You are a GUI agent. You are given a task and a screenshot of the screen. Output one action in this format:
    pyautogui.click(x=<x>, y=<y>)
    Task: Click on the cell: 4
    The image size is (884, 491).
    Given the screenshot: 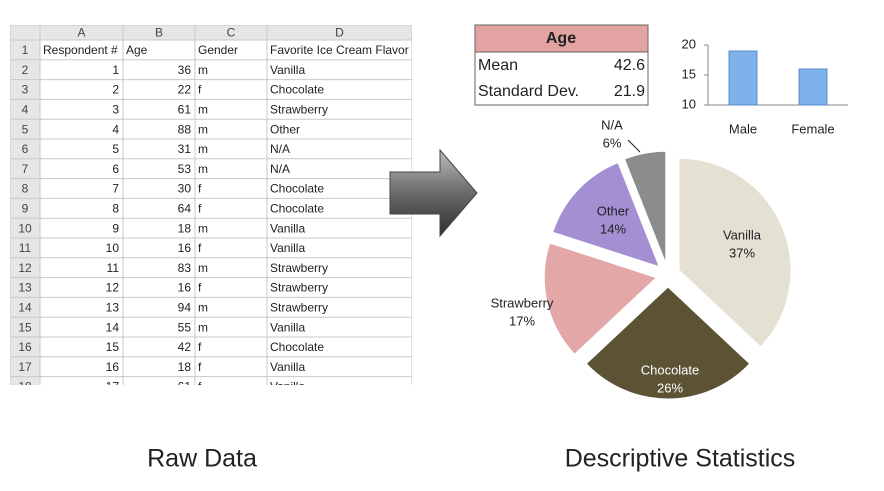 What is the action you would take?
    pyautogui.click(x=115, y=129)
    